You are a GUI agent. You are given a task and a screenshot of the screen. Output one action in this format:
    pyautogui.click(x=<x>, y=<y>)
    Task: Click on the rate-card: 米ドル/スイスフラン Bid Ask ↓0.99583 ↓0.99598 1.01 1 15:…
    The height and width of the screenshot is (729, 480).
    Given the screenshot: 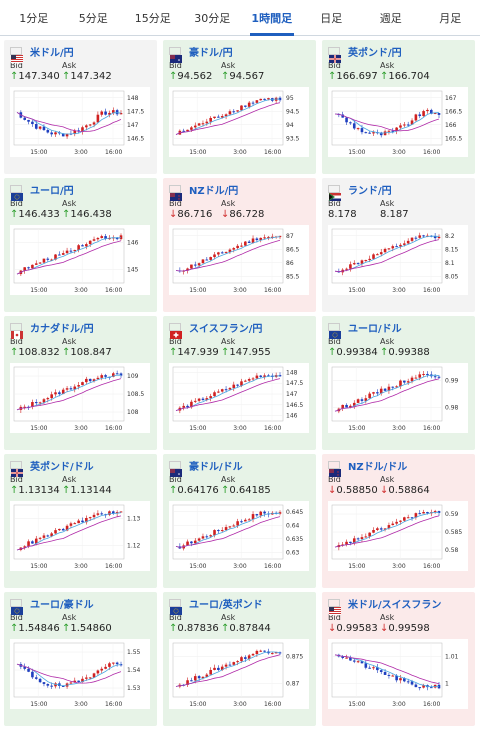 What is the action you would take?
    pyautogui.click(x=398, y=659)
    